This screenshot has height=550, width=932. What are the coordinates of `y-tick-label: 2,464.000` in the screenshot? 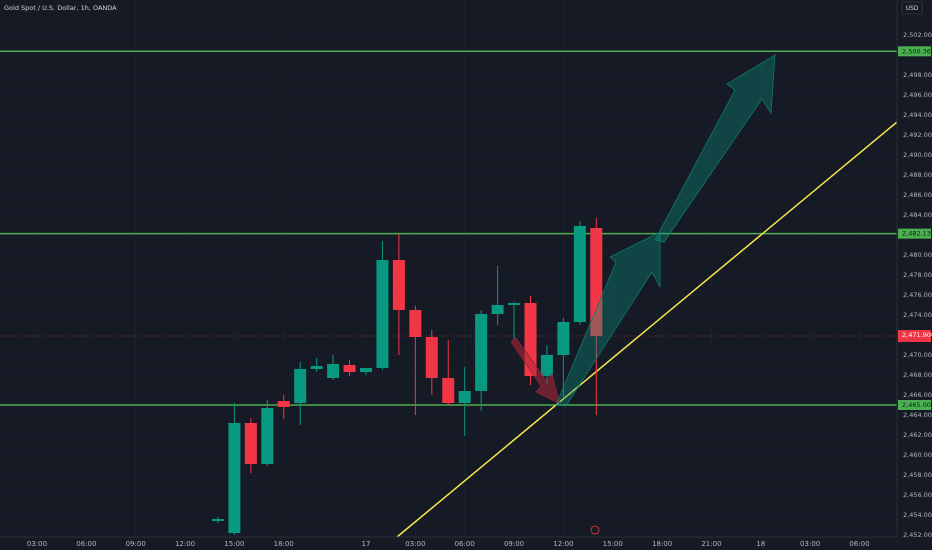 It's located at (917, 415).